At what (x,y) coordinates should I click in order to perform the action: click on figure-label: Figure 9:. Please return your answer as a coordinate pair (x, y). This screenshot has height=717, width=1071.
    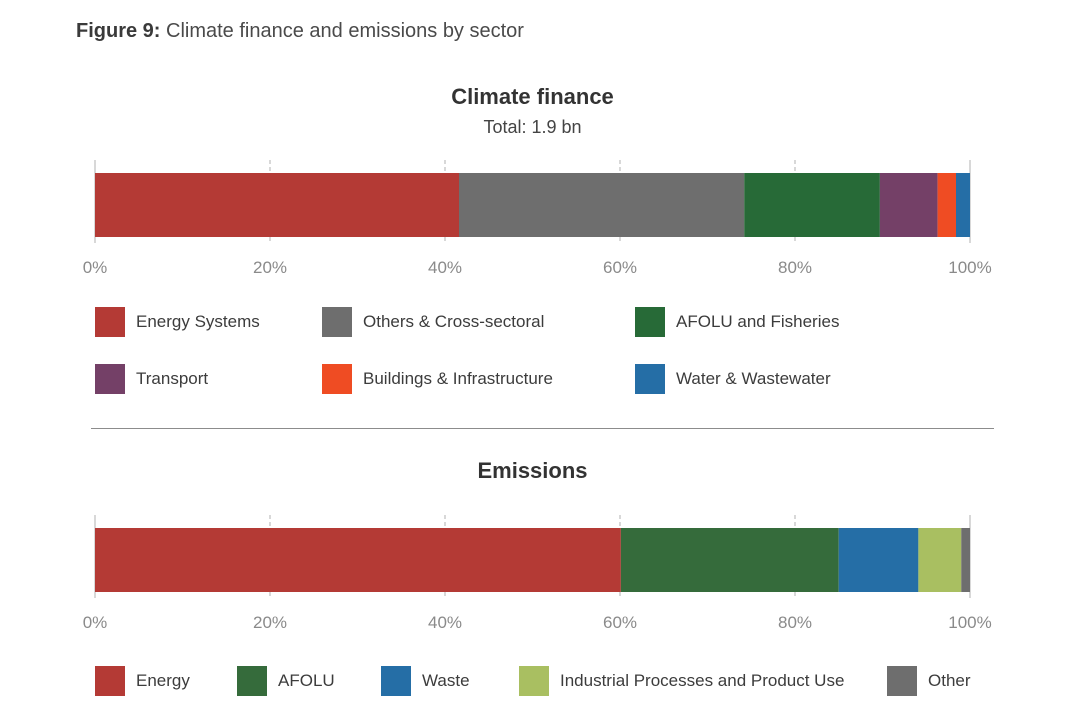
    Looking at the image, I should click on (118, 31).